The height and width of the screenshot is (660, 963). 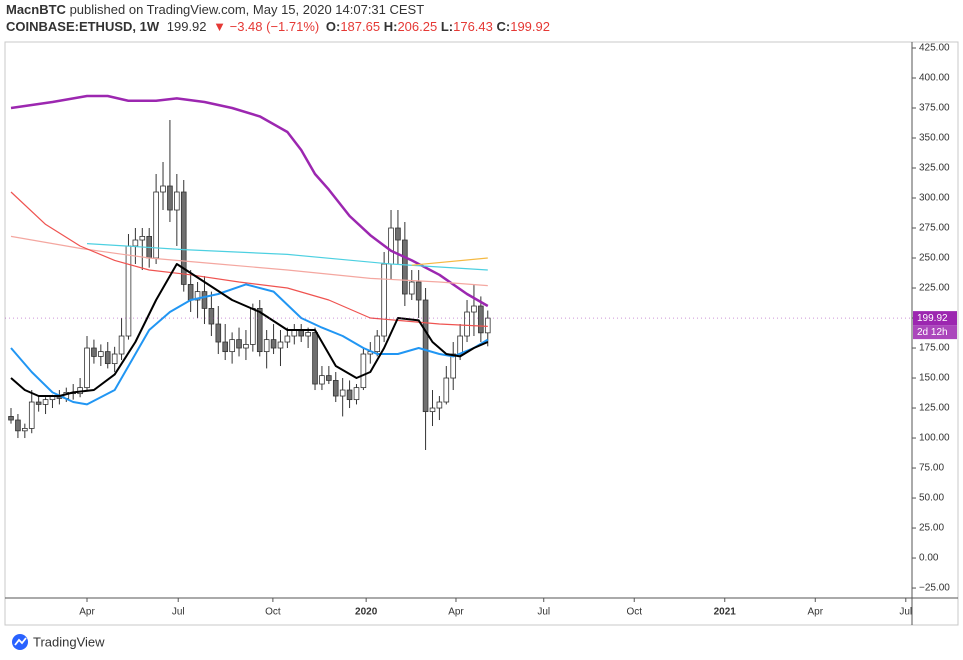 I want to click on y-tick-label: 275.00, so click(x=934, y=228).